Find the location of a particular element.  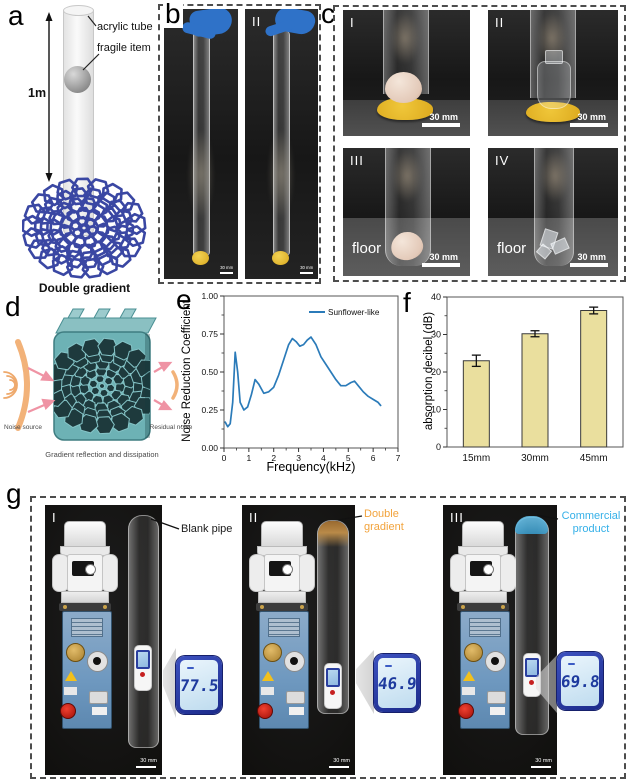

lcd-display-1: 77.5 is located at coordinates (199, 685).